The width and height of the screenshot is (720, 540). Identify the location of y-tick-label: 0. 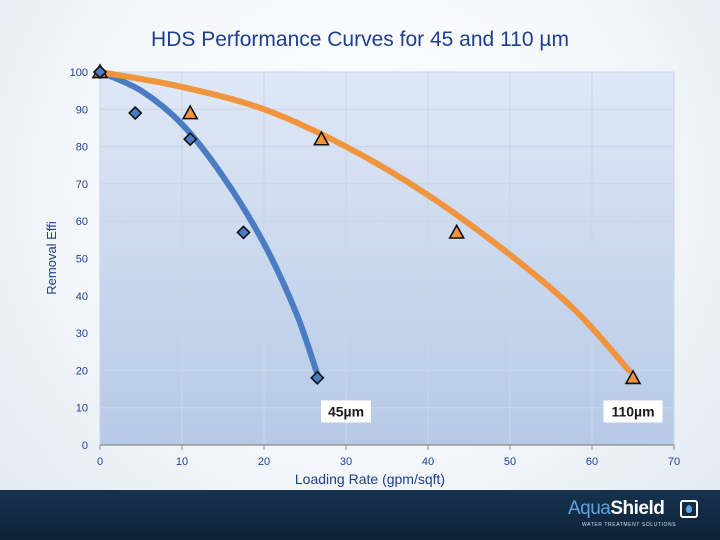
(85, 446).